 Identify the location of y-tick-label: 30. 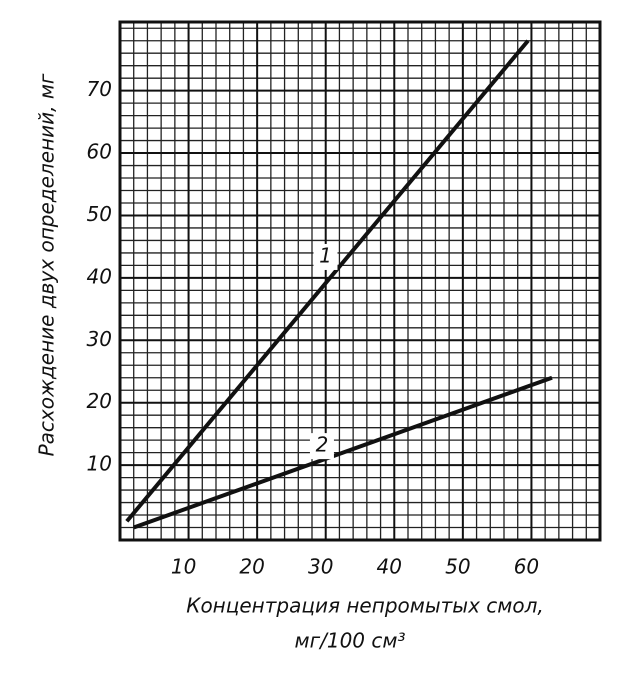
(99, 339).